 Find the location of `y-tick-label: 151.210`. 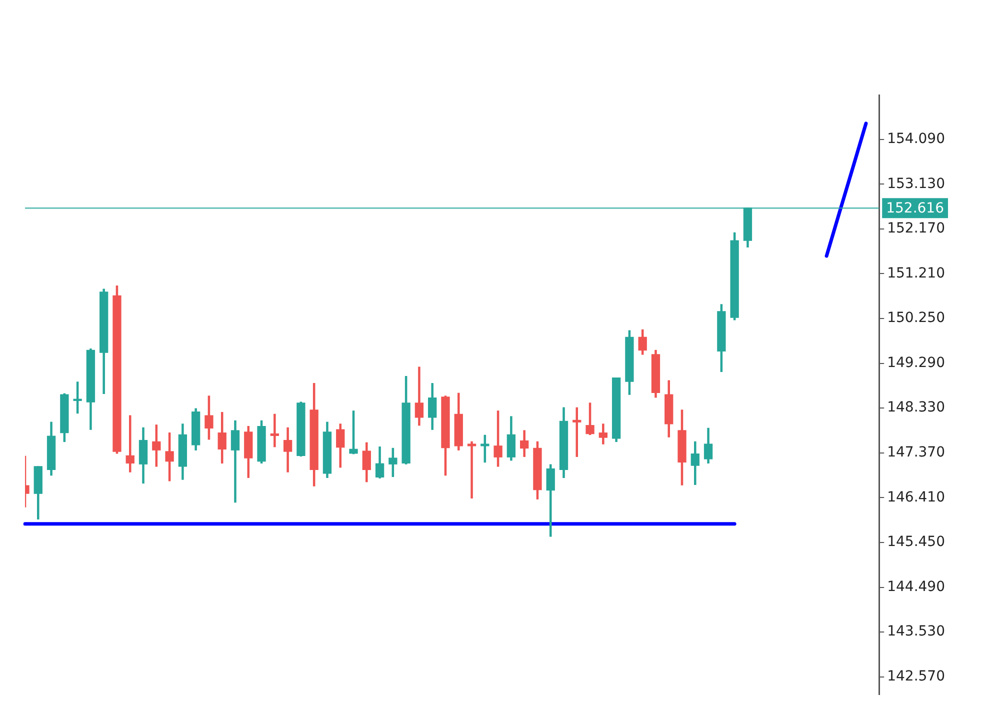

y-tick-label: 151.210 is located at coordinates (916, 273).